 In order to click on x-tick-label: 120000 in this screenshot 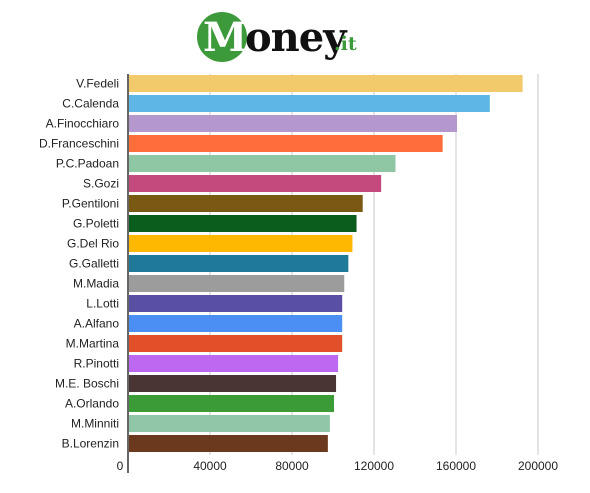, I will do `click(374, 466)`.